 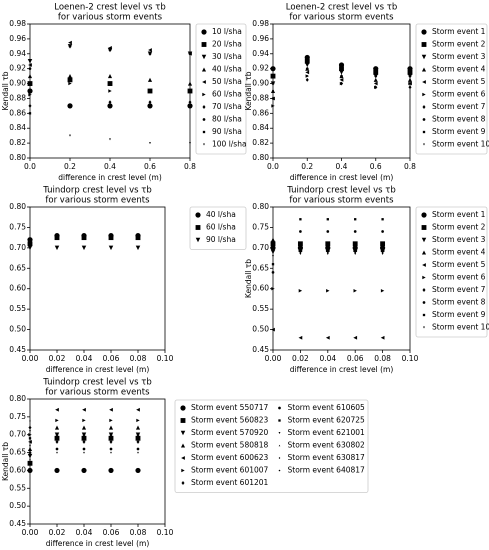 I want to click on legend-label: 50 l/sha, so click(x=227, y=81).